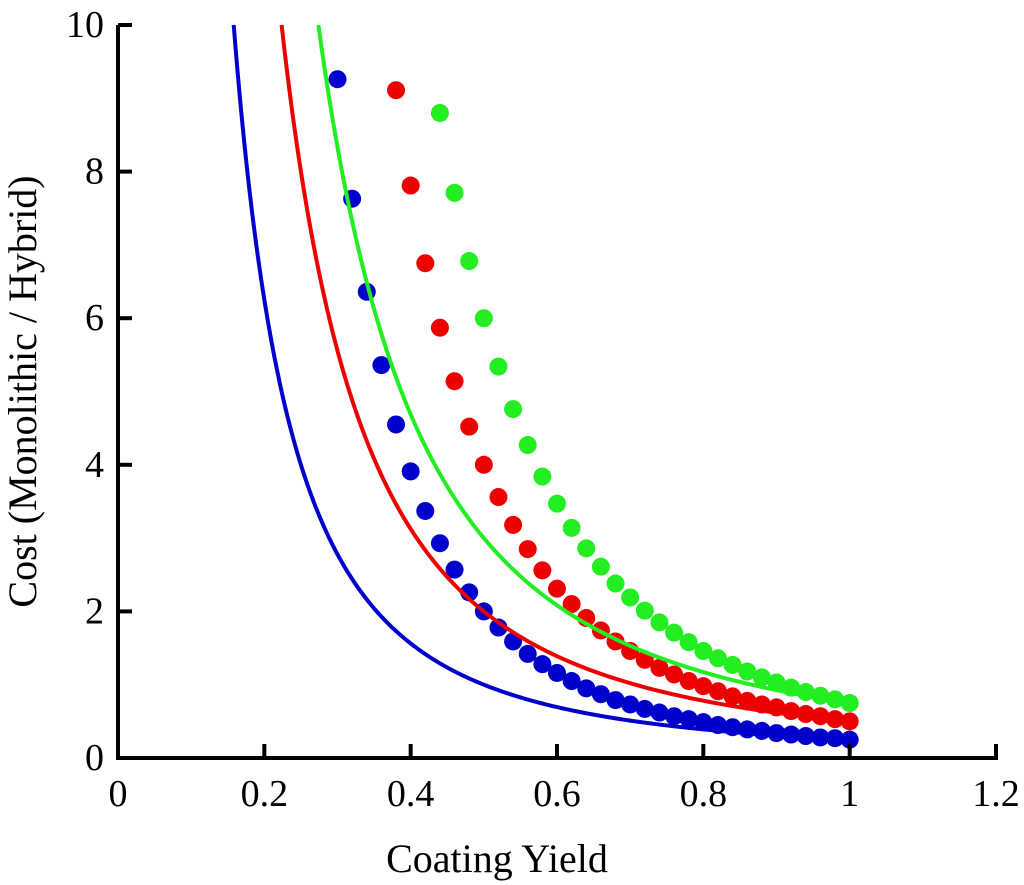  I want to click on y-tick-label: 6, so click(94, 318).